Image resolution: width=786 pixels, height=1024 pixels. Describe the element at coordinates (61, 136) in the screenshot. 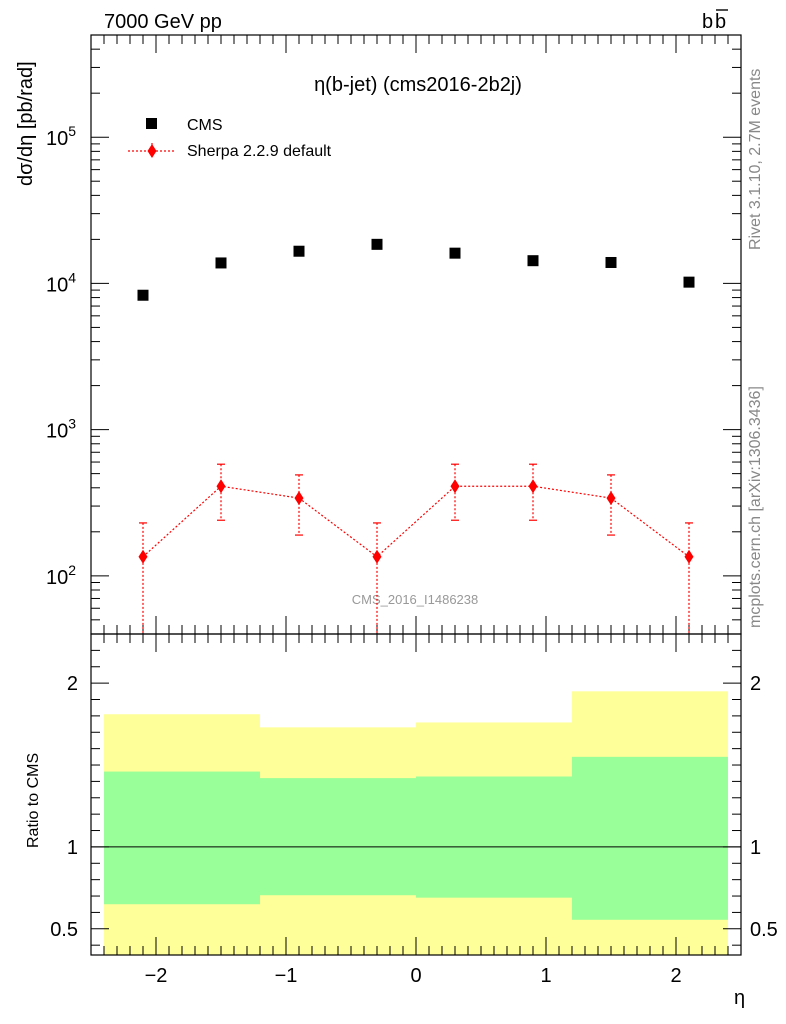

I see `main-y-tick-label: 10⁵` at that location.